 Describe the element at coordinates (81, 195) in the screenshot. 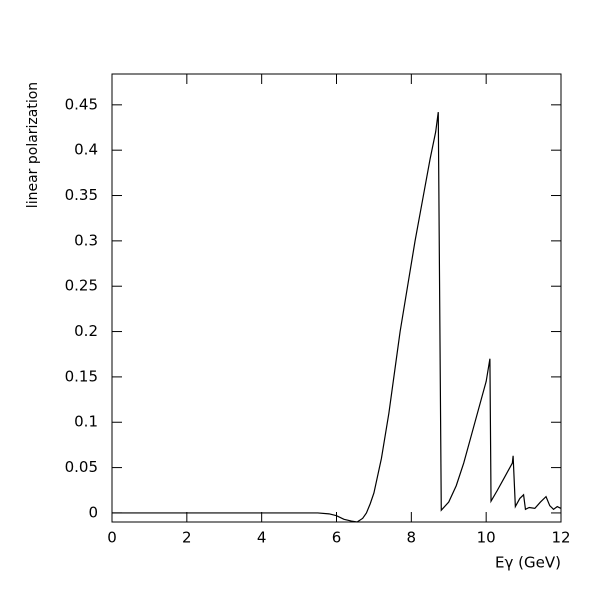

I see `y-tick-label: 0.35` at that location.